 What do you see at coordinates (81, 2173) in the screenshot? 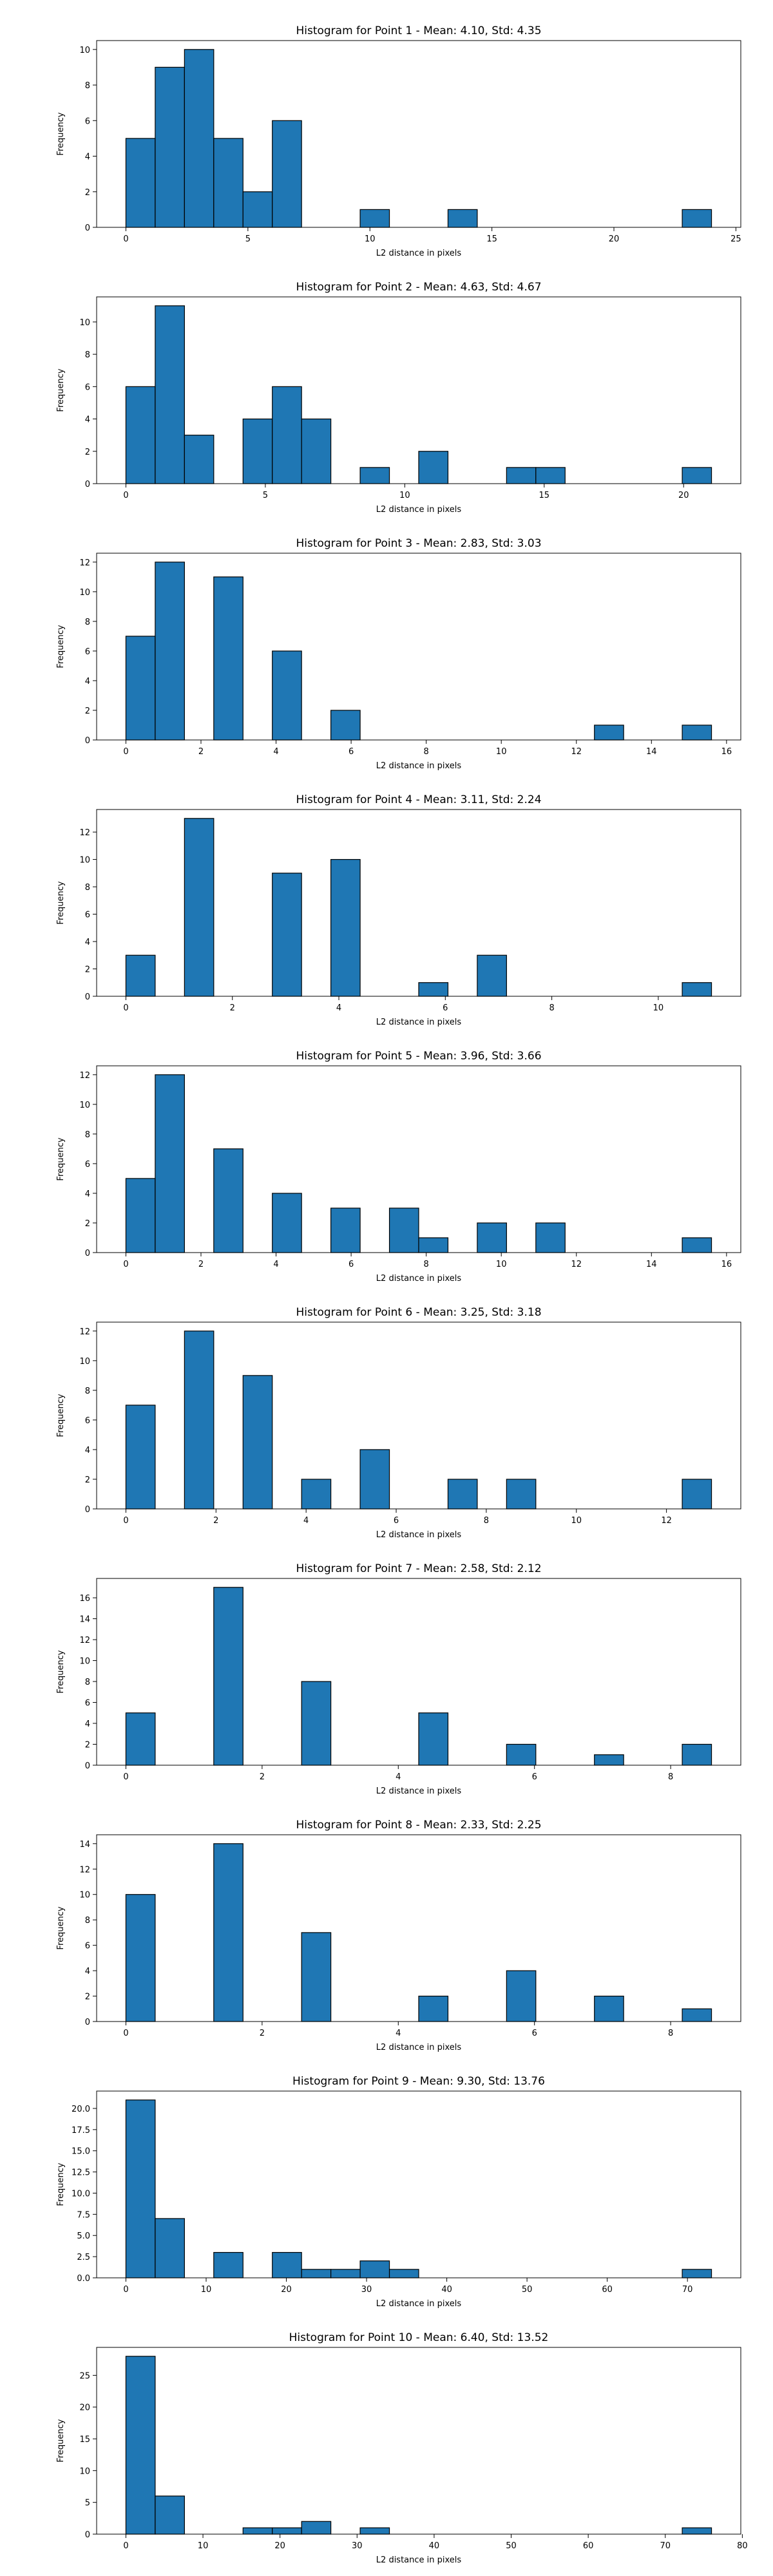
I see `y-tick-label: 12.5` at bounding box center [81, 2173].